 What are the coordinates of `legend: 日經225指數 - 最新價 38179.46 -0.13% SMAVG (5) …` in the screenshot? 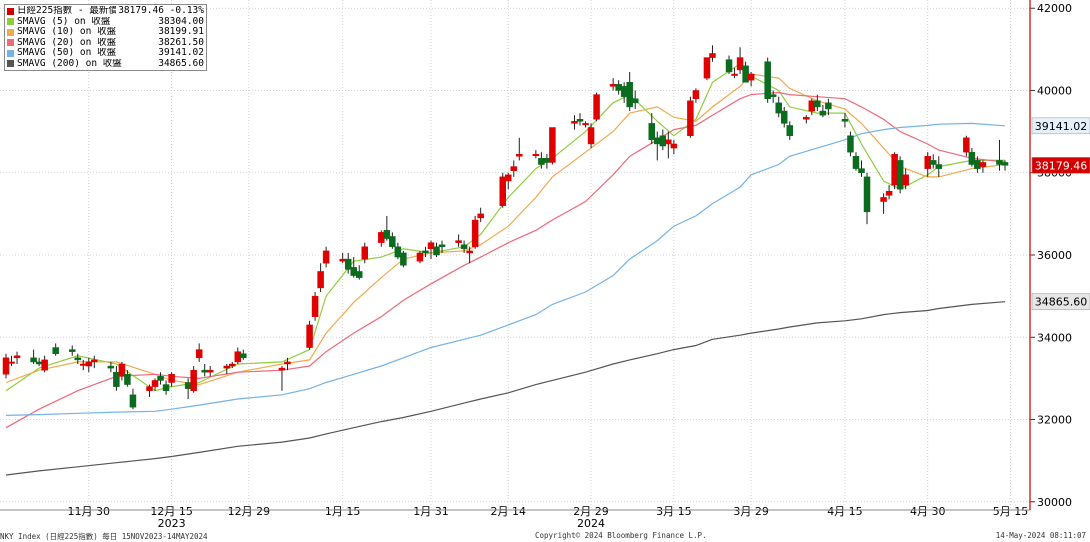 It's located at (105, 37).